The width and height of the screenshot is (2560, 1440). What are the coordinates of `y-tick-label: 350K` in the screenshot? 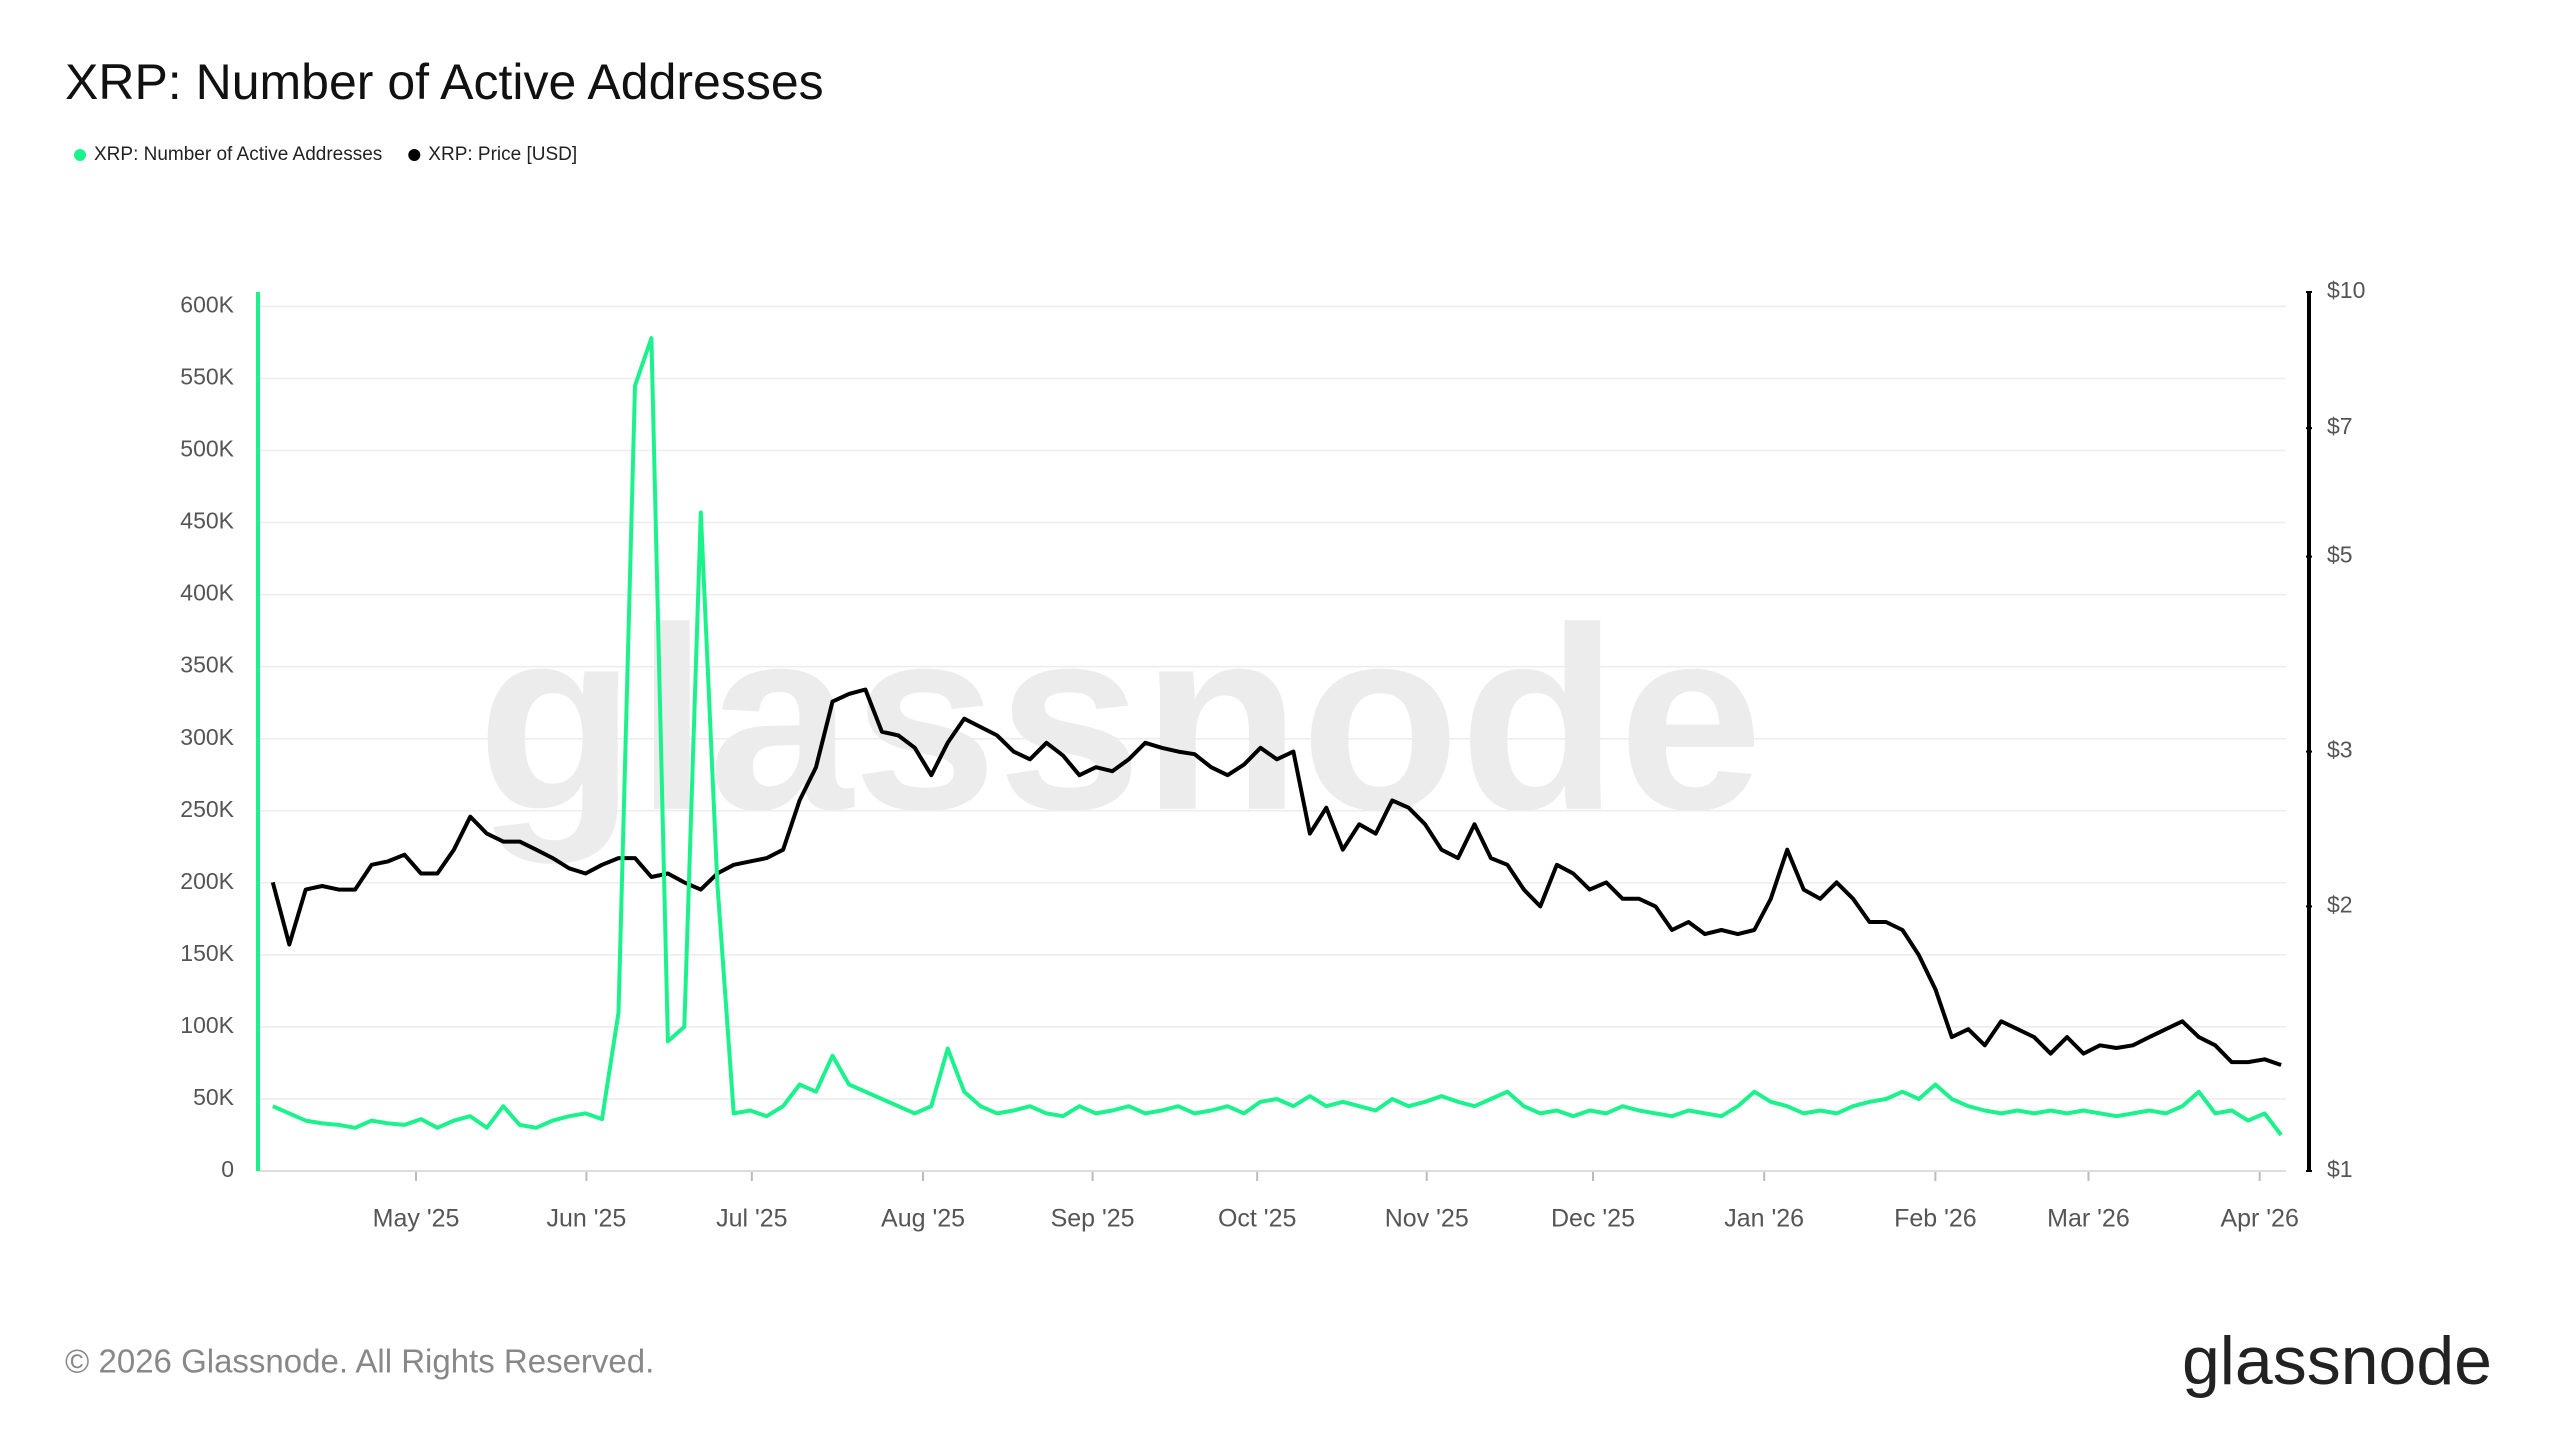 It's located at (207, 665).